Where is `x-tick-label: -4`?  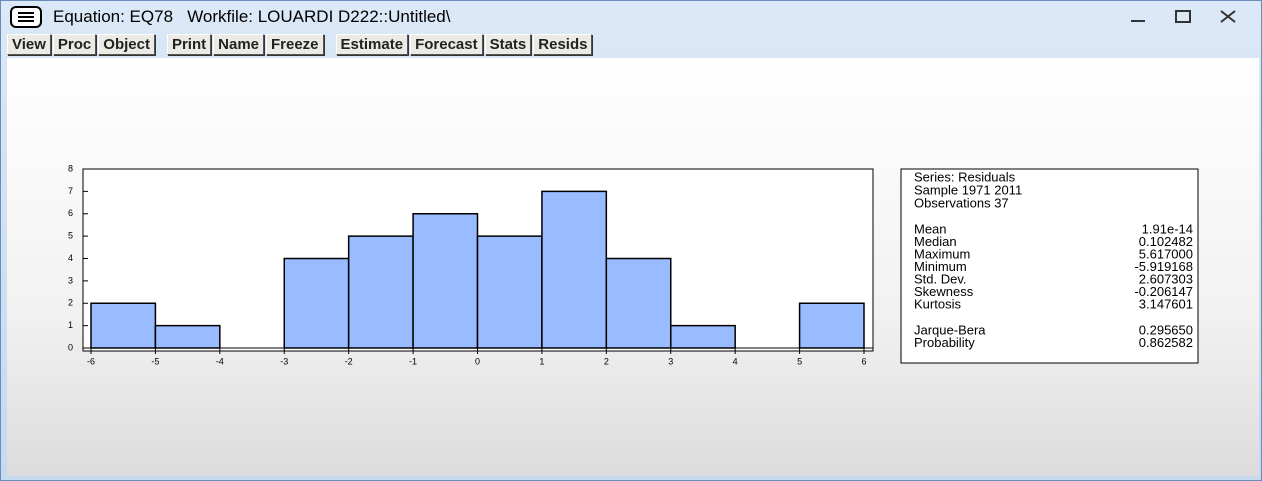 x-tick-label: -4 is located at coordinates (220, 361).